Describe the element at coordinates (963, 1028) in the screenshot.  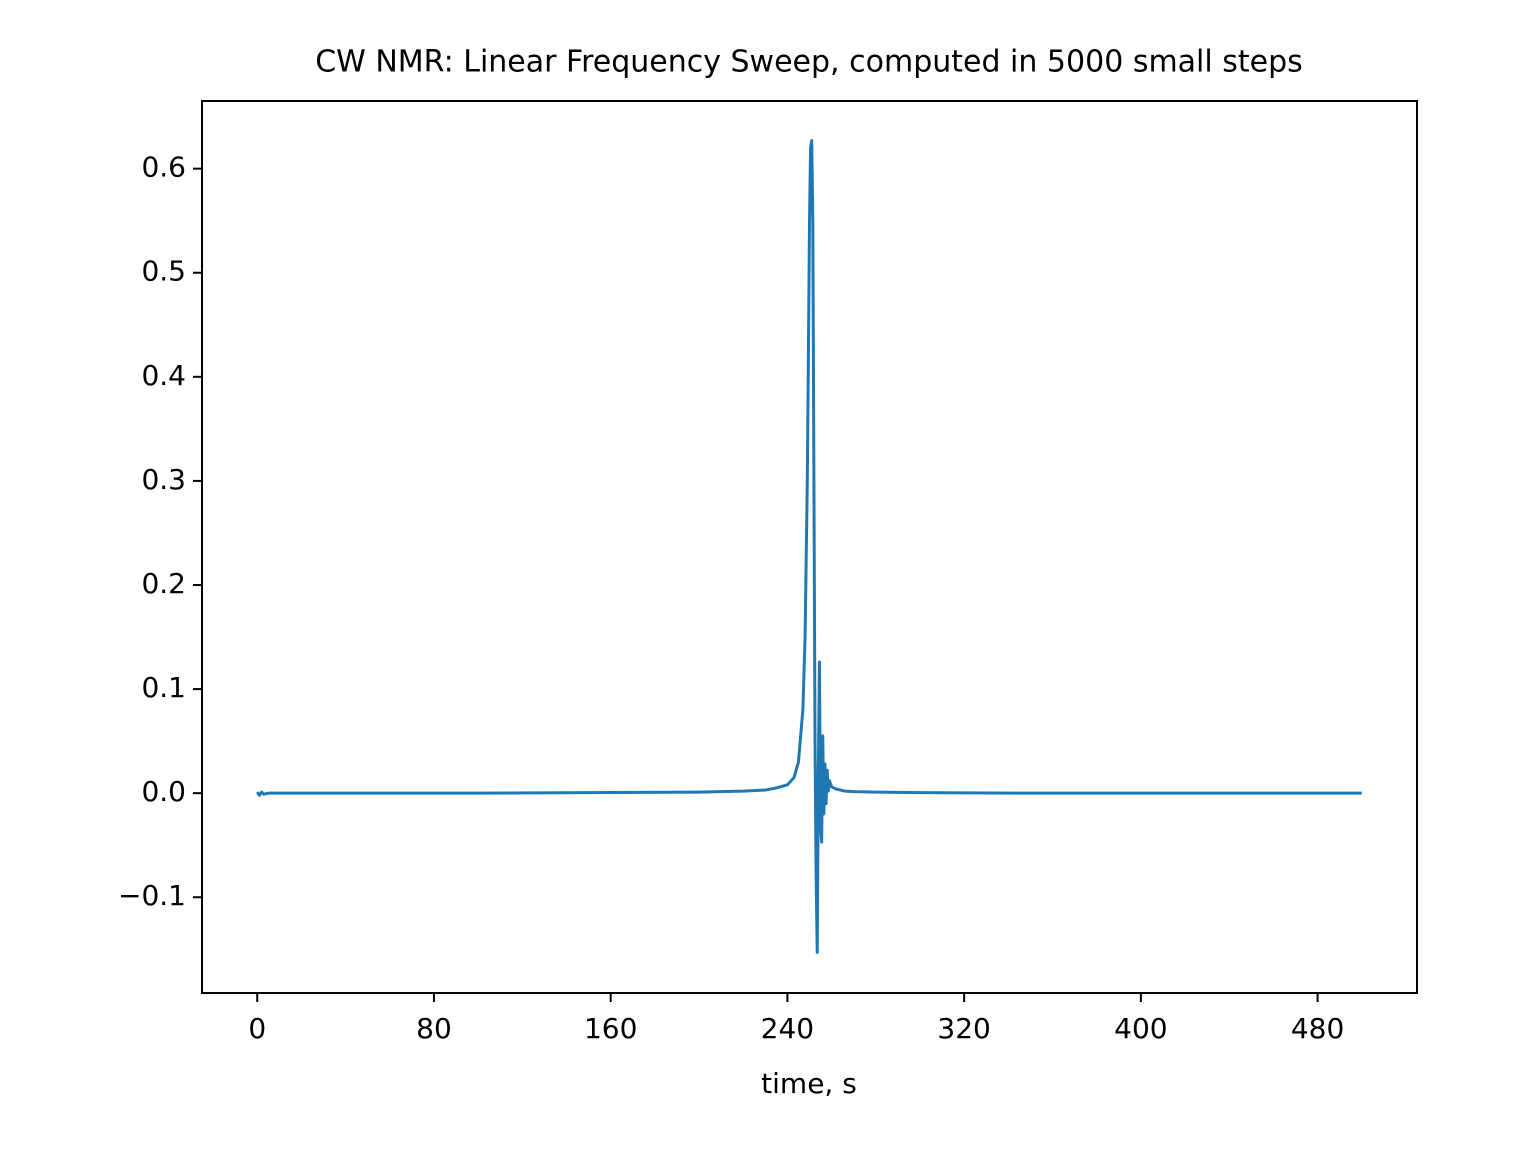
I see `x-tick-label: 320` at that location.